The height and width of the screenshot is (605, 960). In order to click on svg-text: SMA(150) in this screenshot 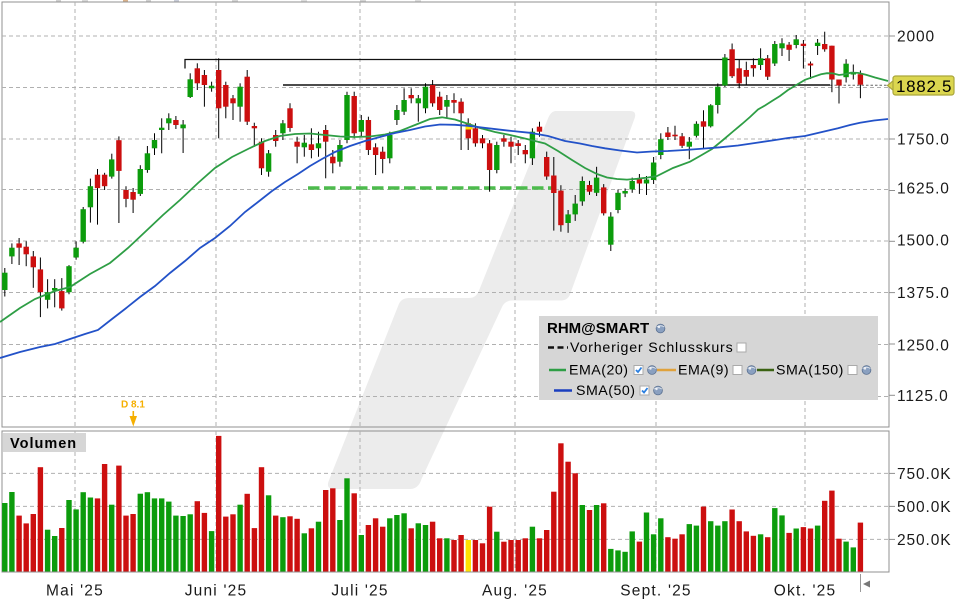, I will do `click(810, 371)`.